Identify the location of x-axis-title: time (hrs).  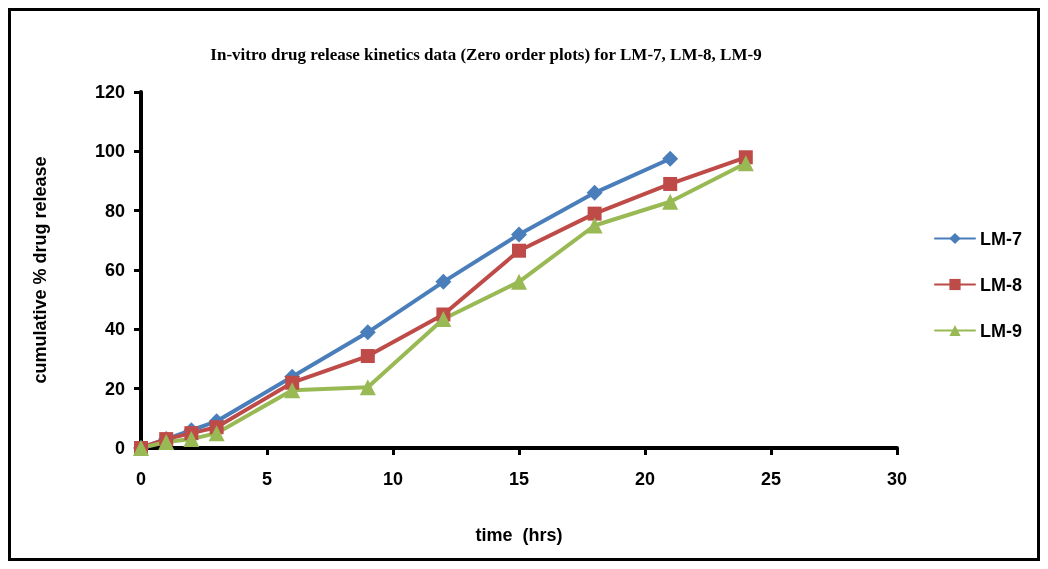
(519, 535).